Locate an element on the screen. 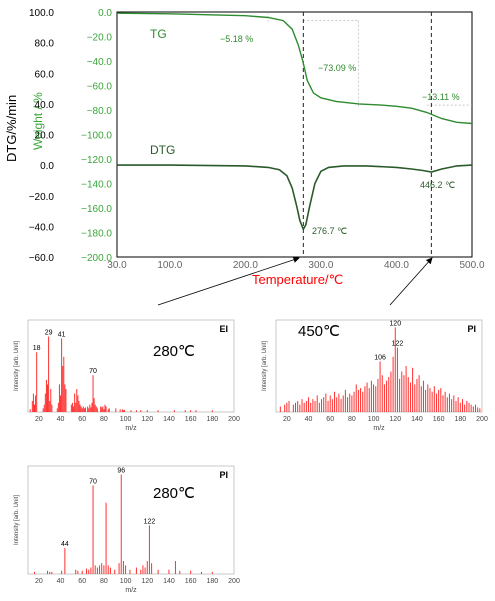  peak-label: 18 is located at coordinates (37, 348).